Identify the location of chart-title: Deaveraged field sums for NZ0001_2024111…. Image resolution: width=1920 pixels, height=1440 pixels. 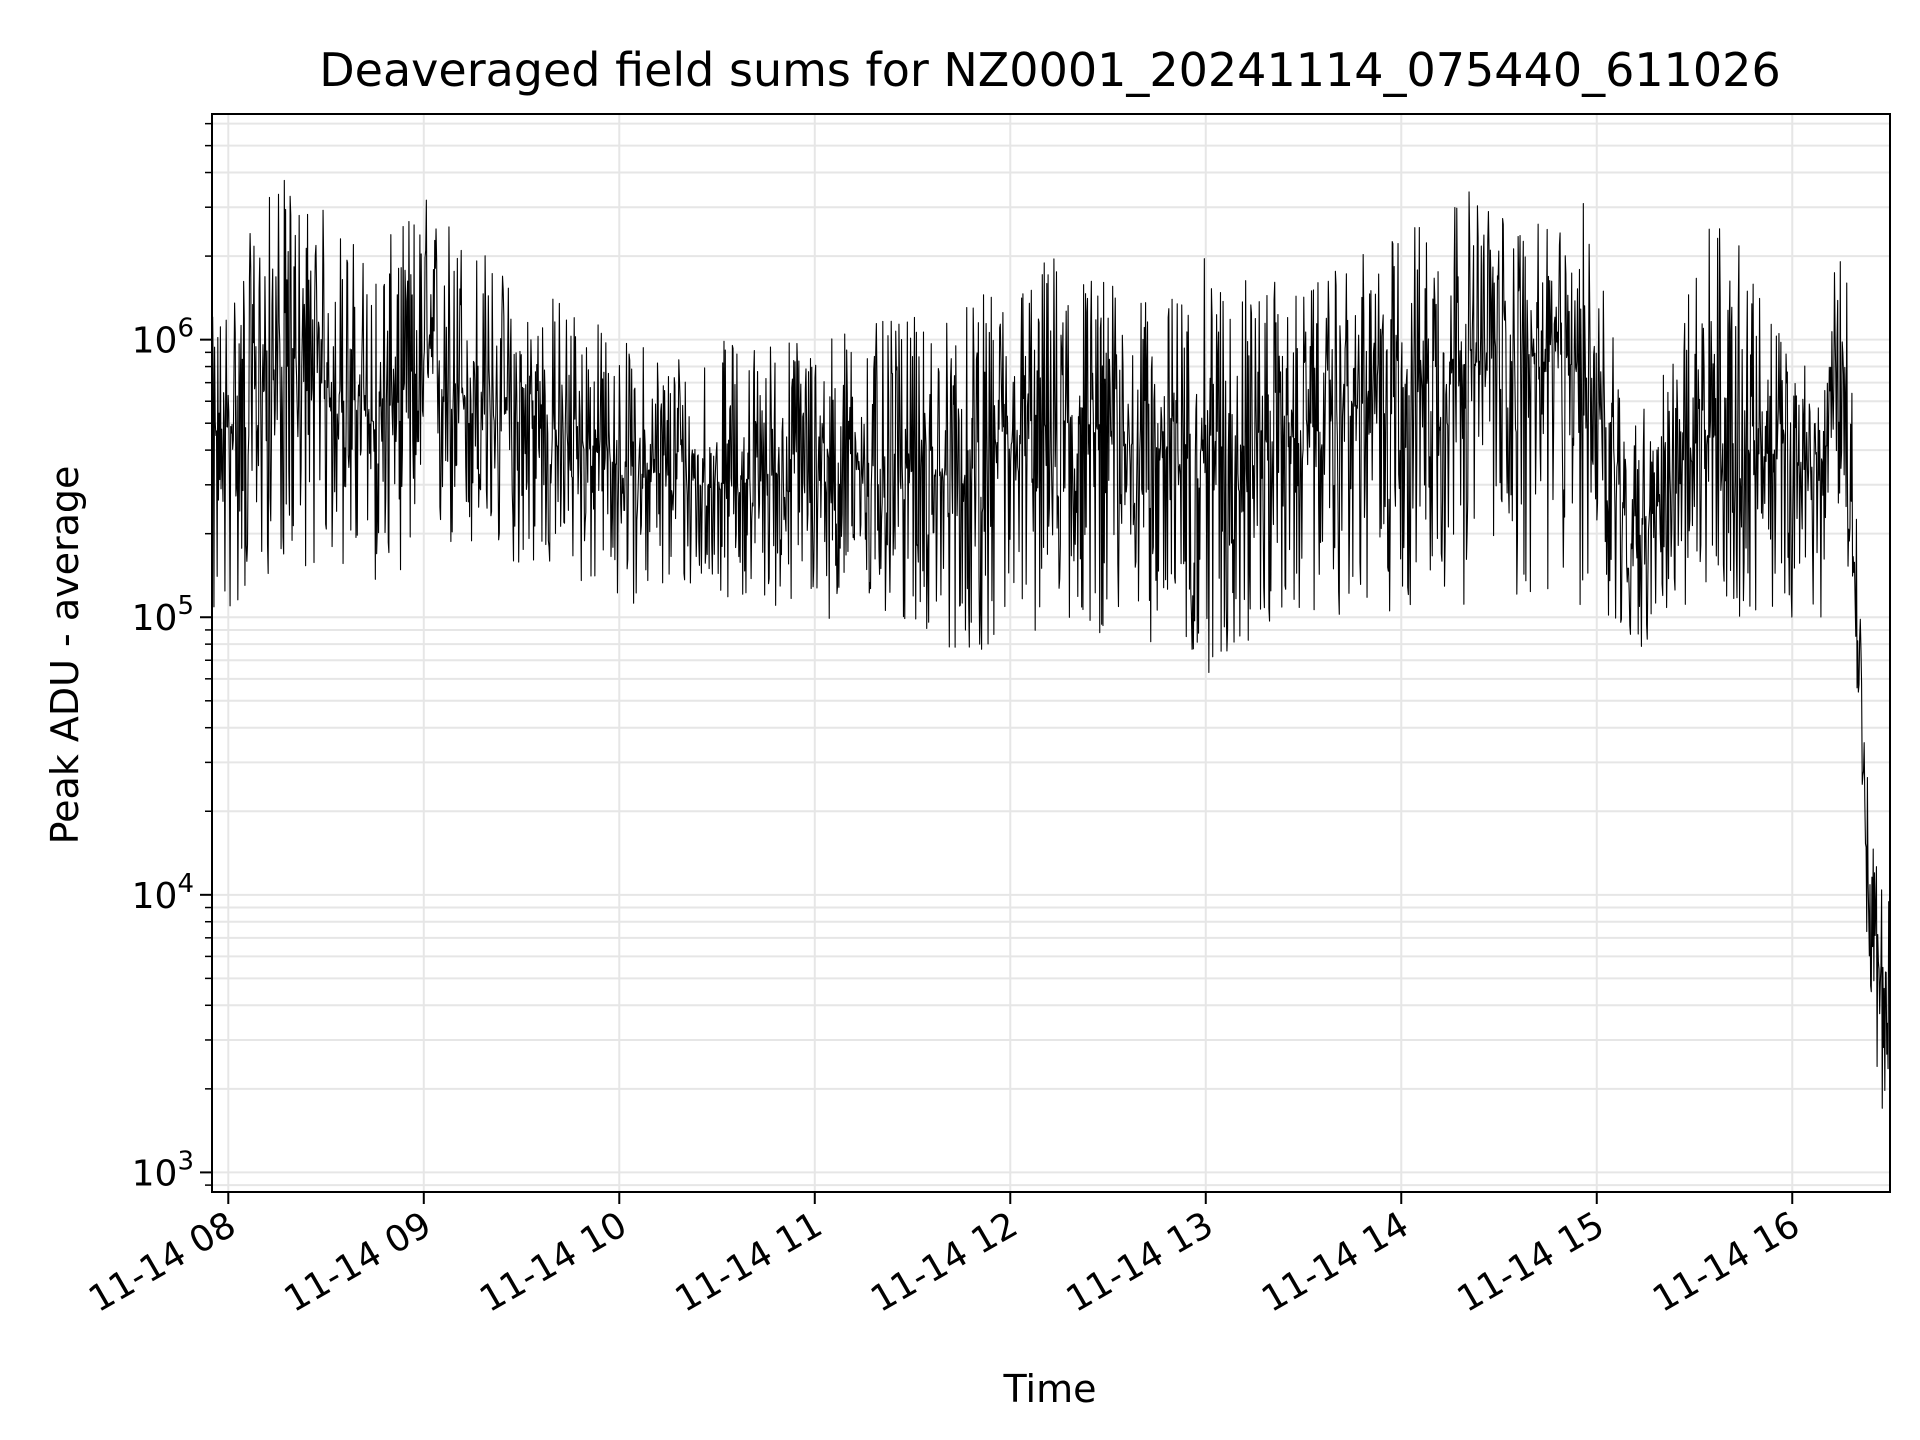
(1049, 70).